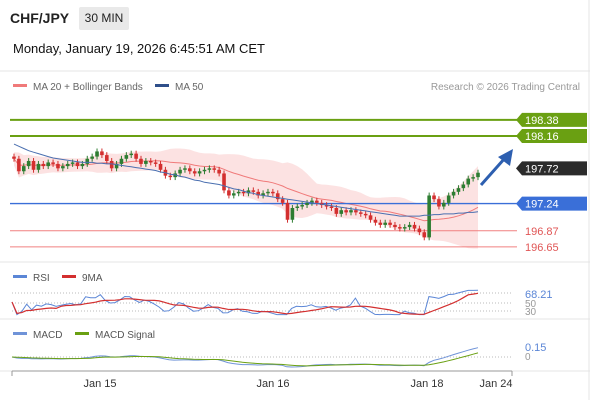 The width and height of the screenshot is (590, 400). What do you see at coordinates (542, 248) in the screenshot?
I see `support-level-label: 196.65` at bounding box center [542, 248].